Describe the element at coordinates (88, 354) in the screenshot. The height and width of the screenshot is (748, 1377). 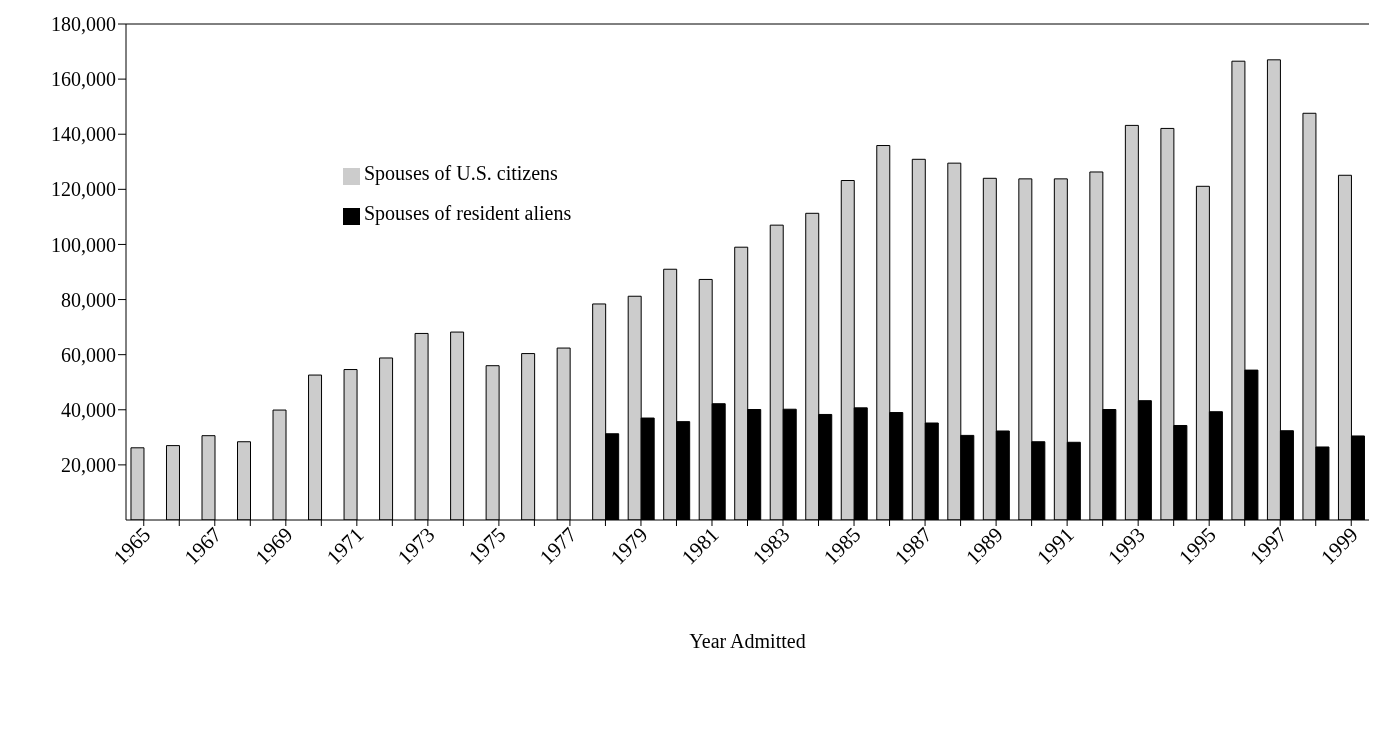
I see `y-tick-label: 60,000` at that location.